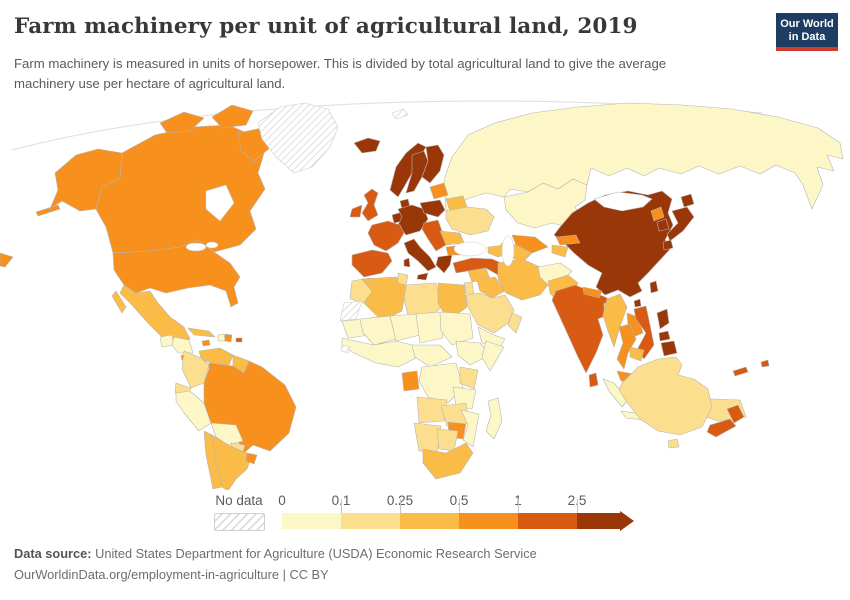 The height and width of the screenshot is (600, 850). I want to click on legend-no-data-swatch, so click(239, 522).